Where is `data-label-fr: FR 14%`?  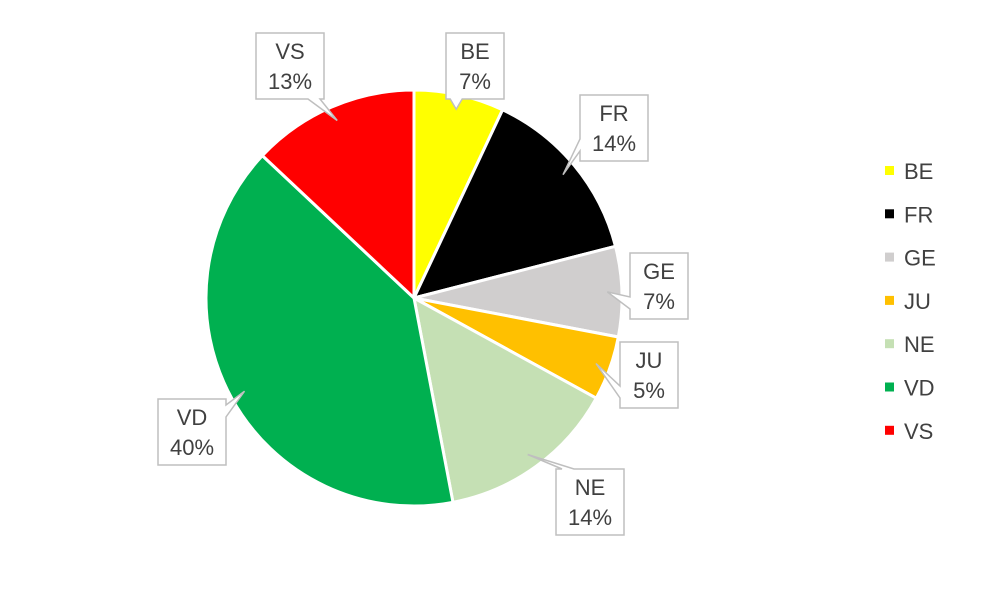
data-label-fr: FR 14% is located at coordinates (605, 135).